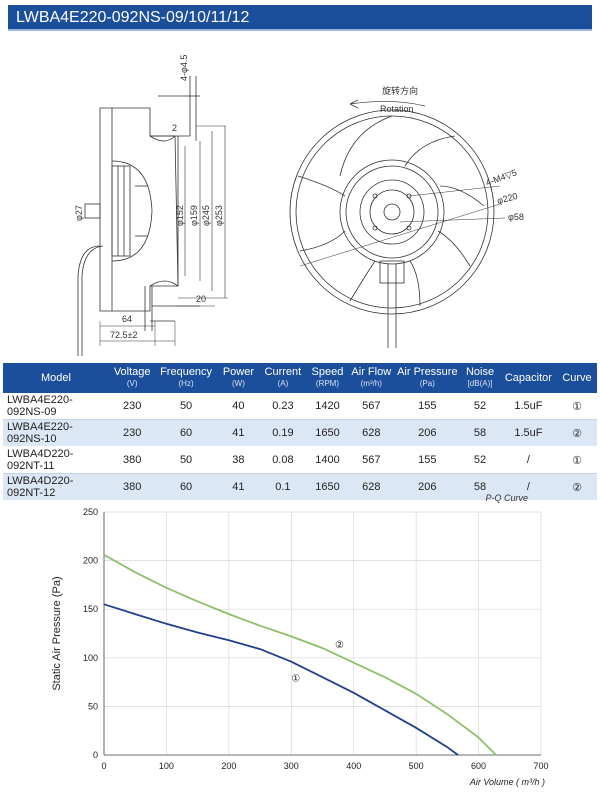 This screenshot has height=810, width=600. I want to click on table-cell: 38, so click(238, 460).